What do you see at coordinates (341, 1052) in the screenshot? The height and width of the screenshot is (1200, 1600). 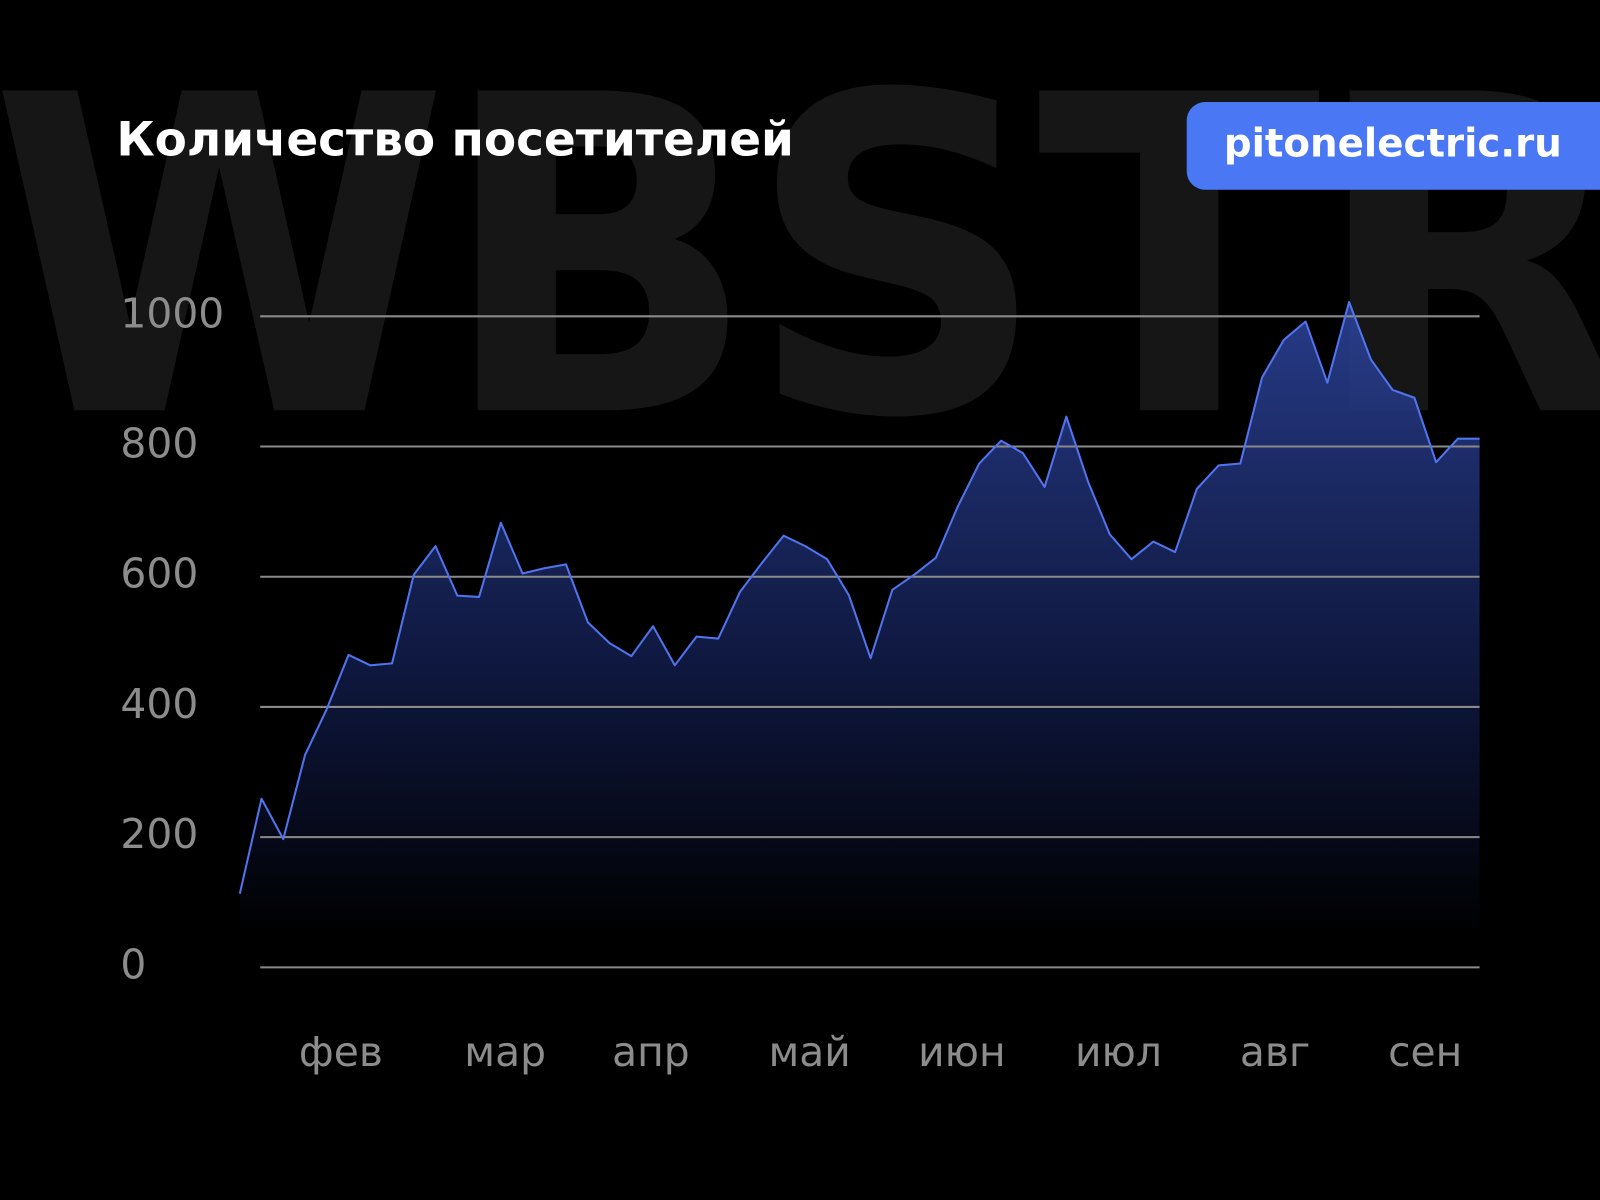 I see `x-tick-label: фев` at bounding box center [341, 1052].